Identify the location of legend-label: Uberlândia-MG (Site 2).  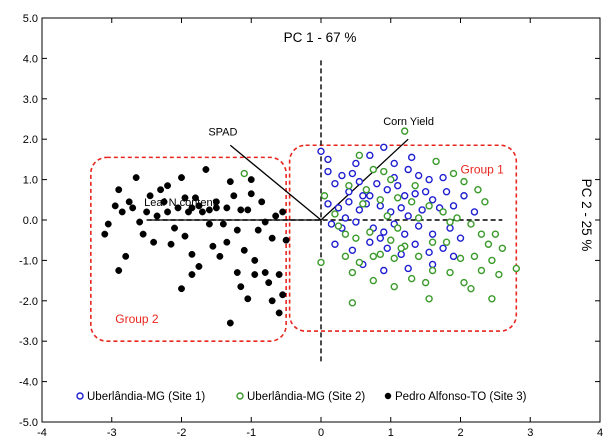
(306, 397).